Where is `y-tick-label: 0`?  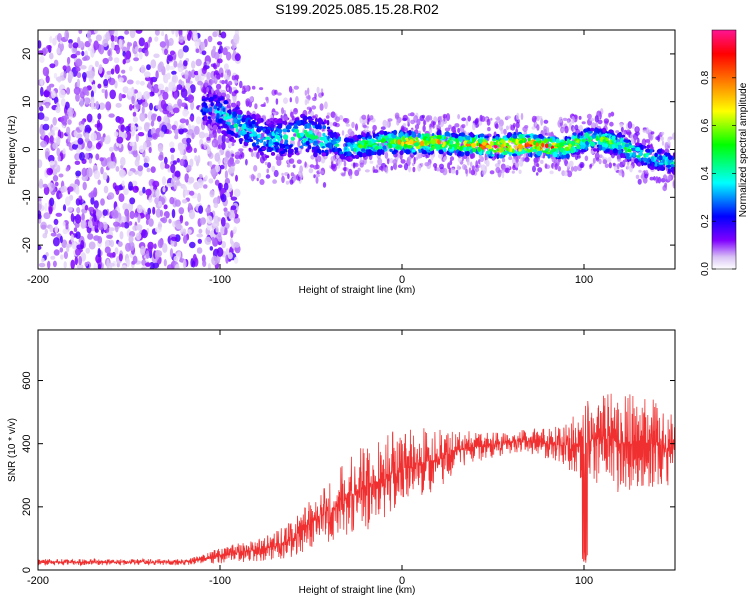
y-tick-label: 0 is located at coordinates (27, 570).